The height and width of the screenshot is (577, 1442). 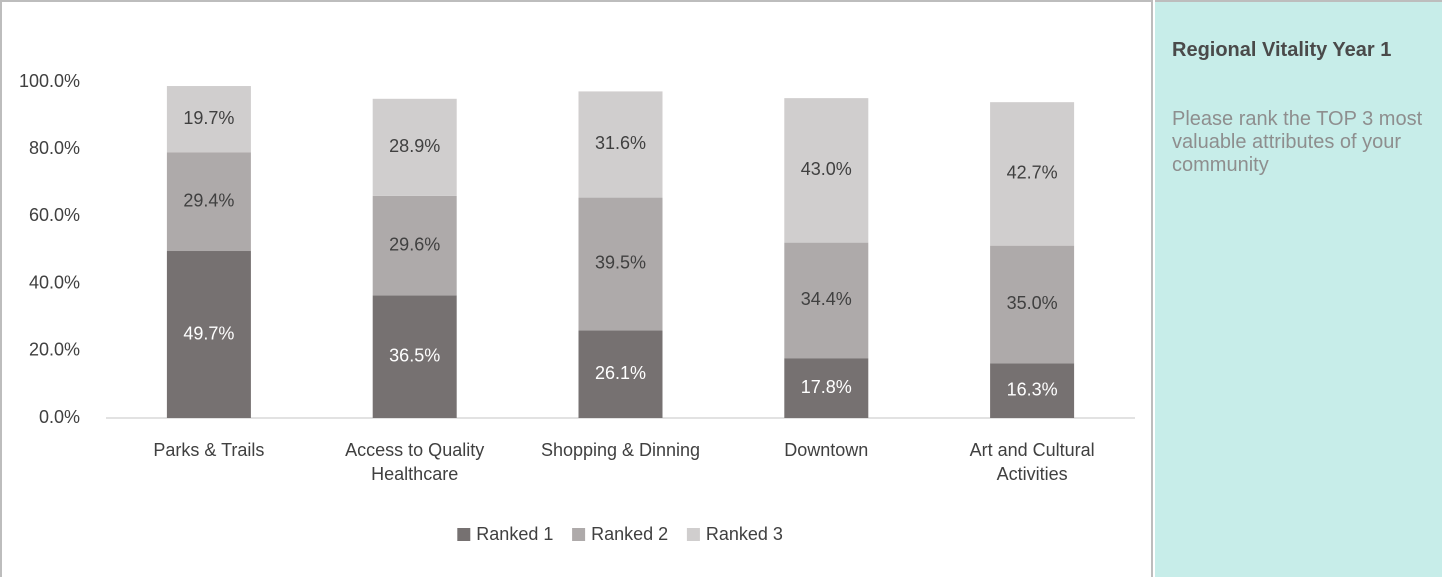 I want to click on value-label: 42.7%, so click(x=1032, y=173).